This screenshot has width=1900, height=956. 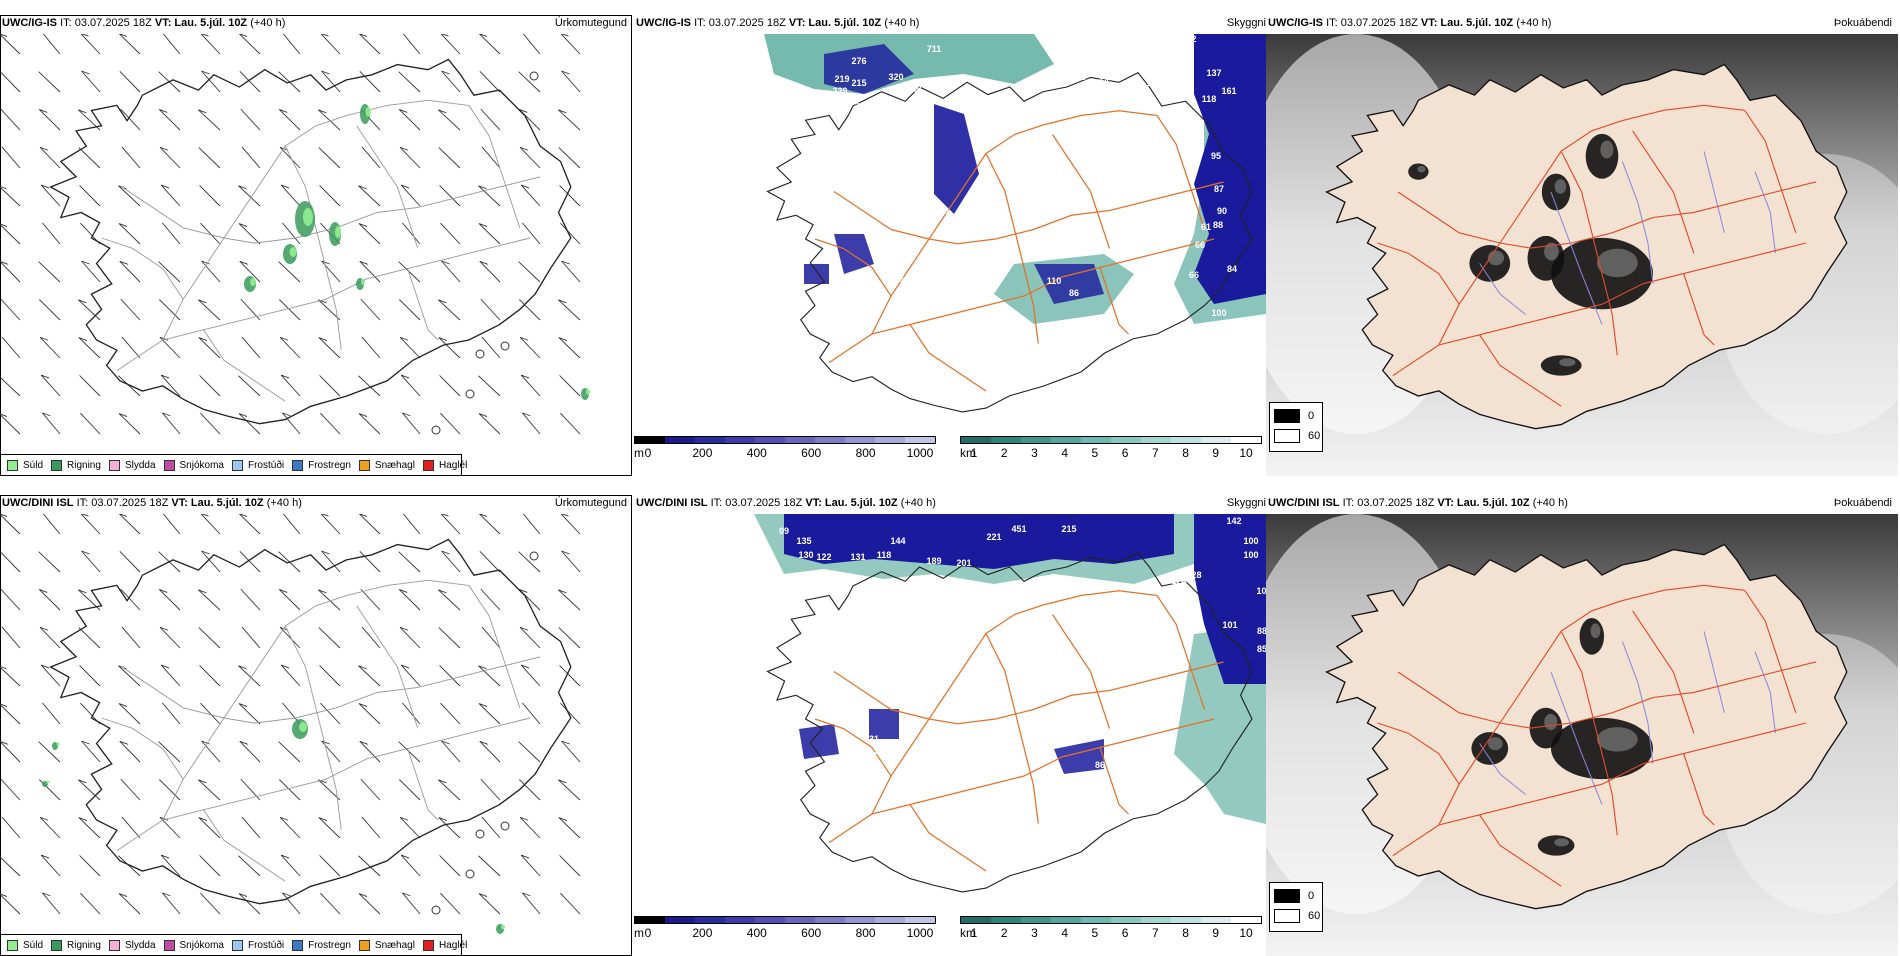 What do you see at coordinates (1592, 636) in the screenshot?
I see `fog-patch` at bounding box center [1592, 636].